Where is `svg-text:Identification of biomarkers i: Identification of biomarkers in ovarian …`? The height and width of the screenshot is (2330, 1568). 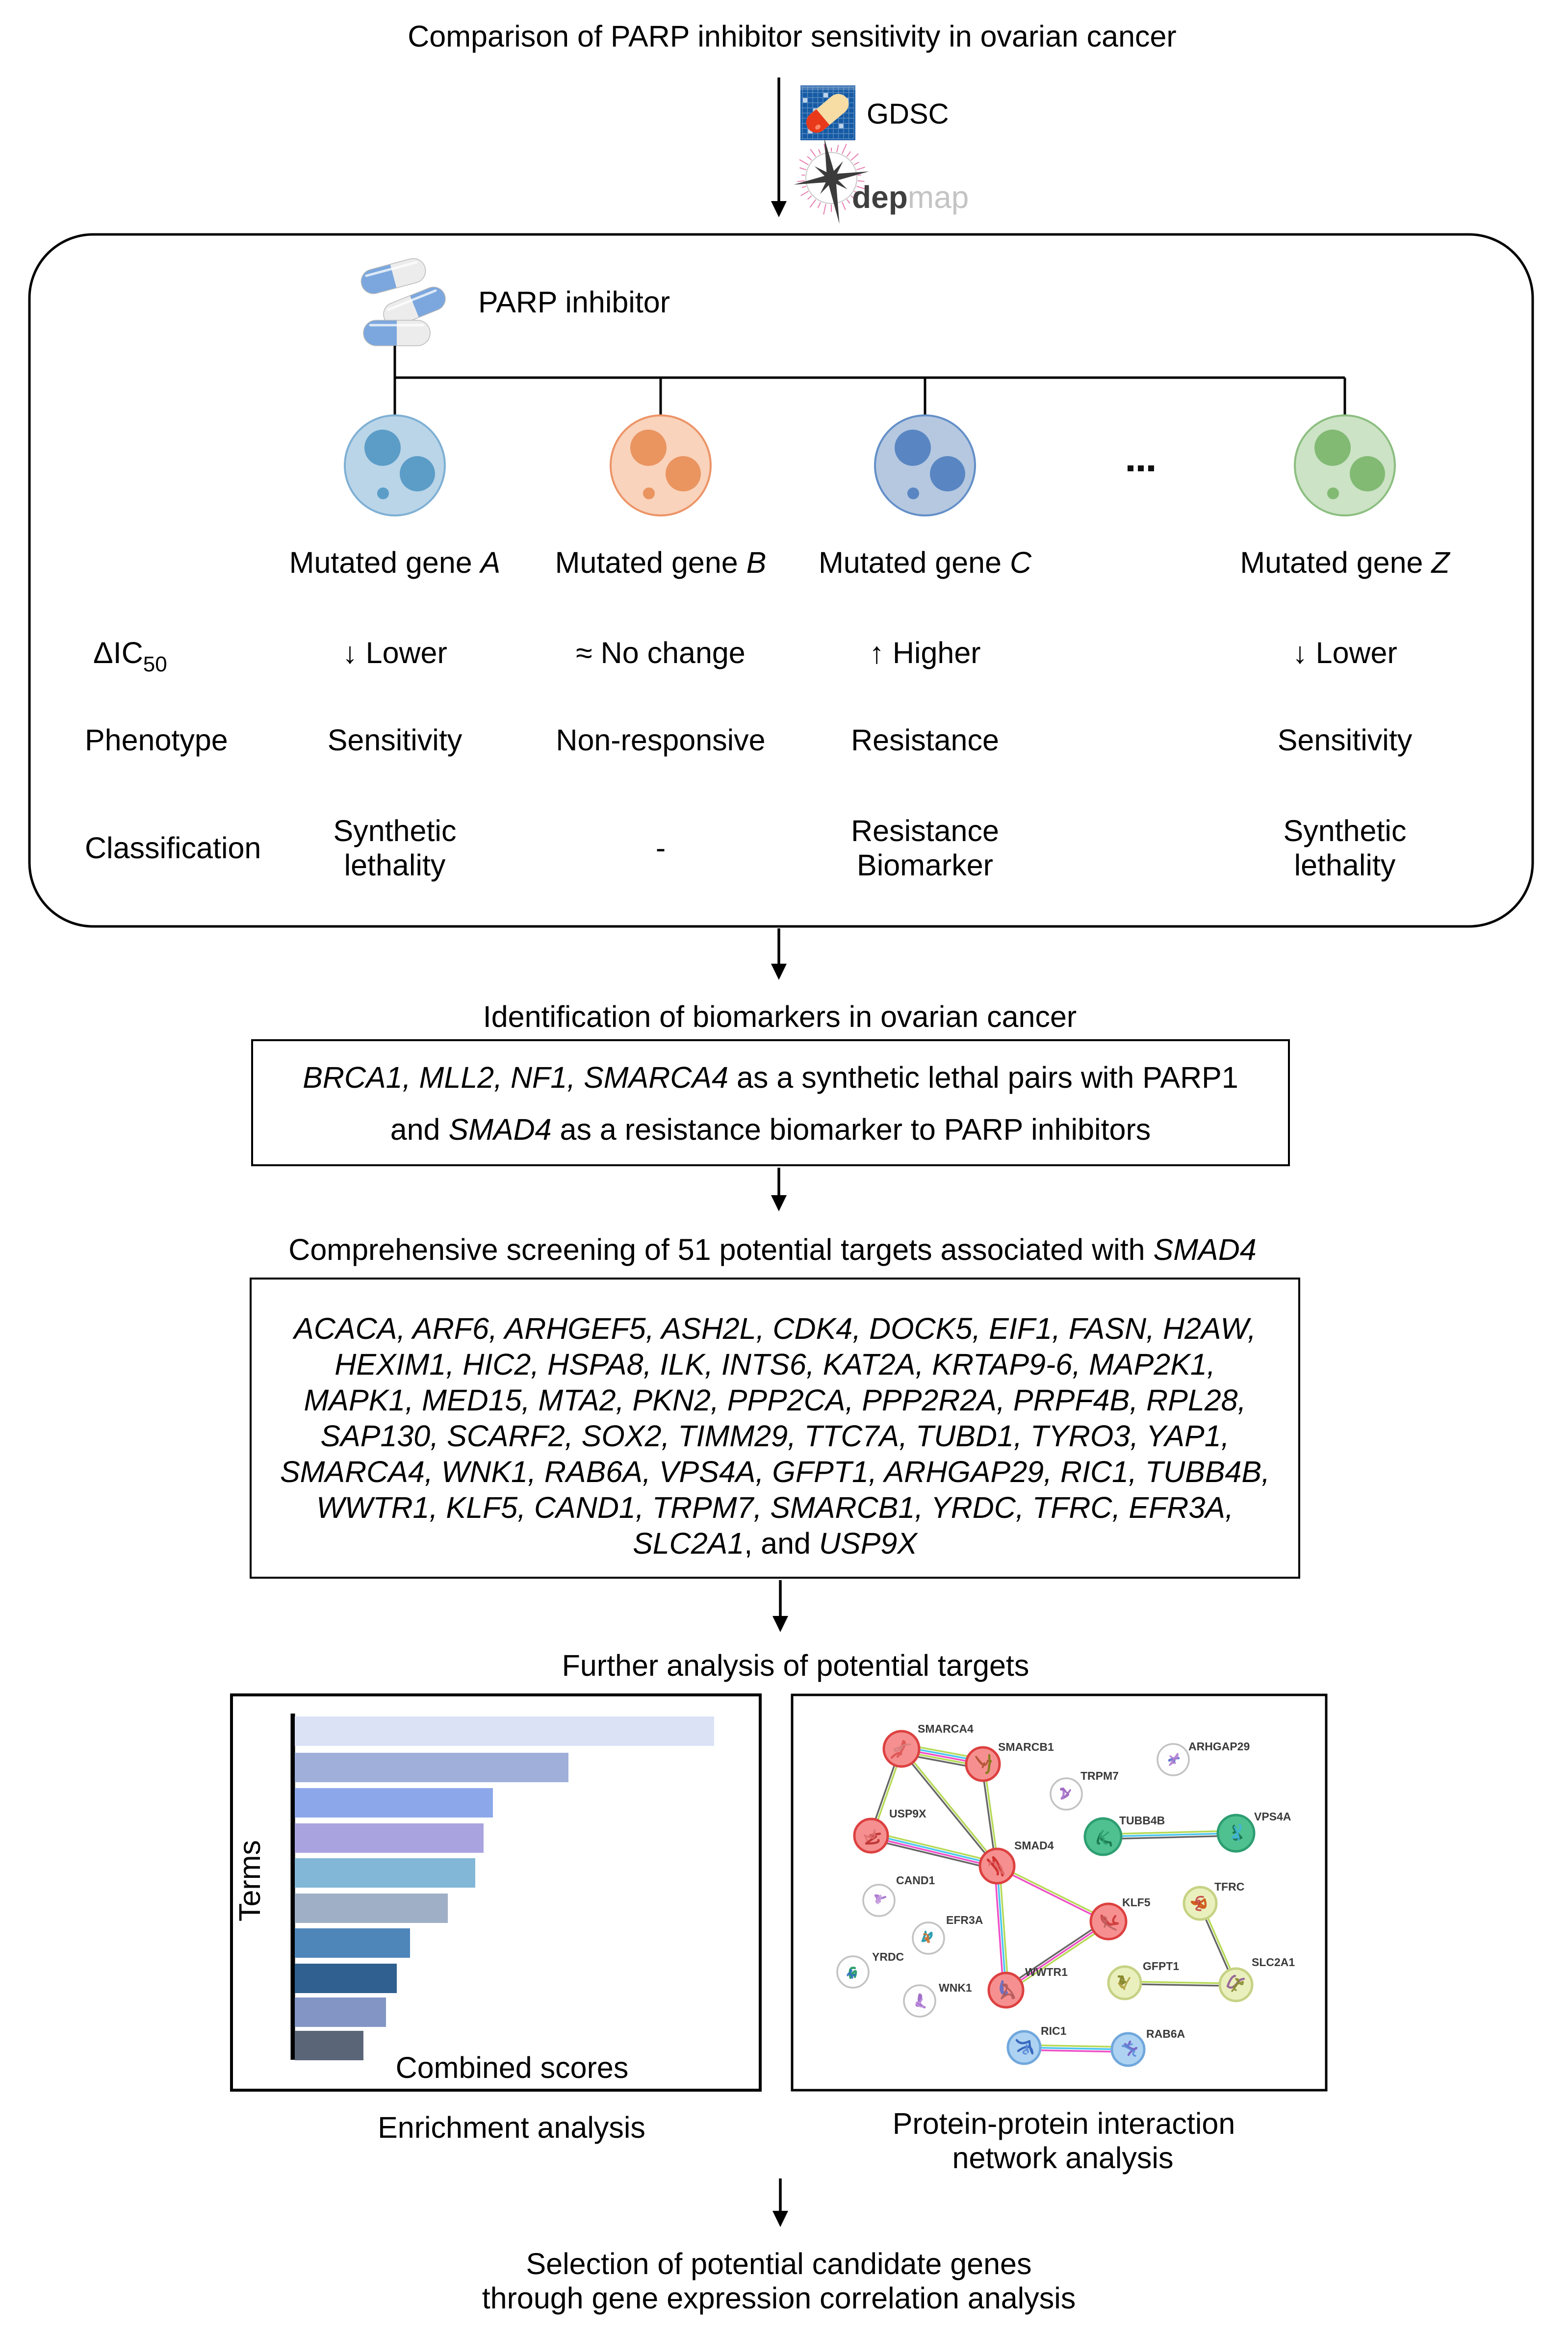 svg-text:Identification of biomarkers i: Identification of biomarkers in ovarian … is located at coordinates (780, 1016).